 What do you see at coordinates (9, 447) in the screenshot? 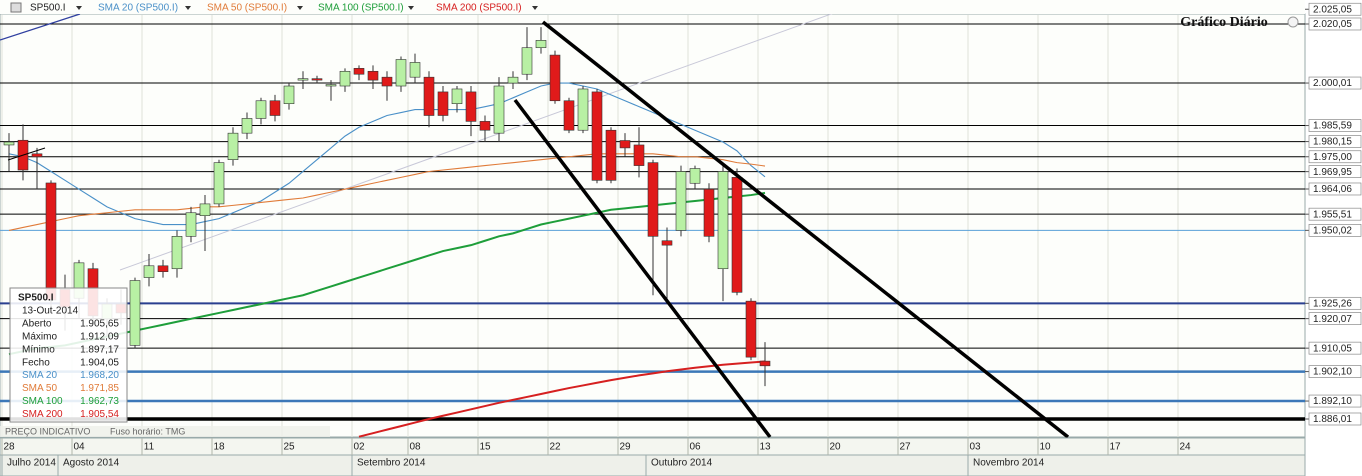
I see `x-tick-label: 28` at bounding box center [9, 447].